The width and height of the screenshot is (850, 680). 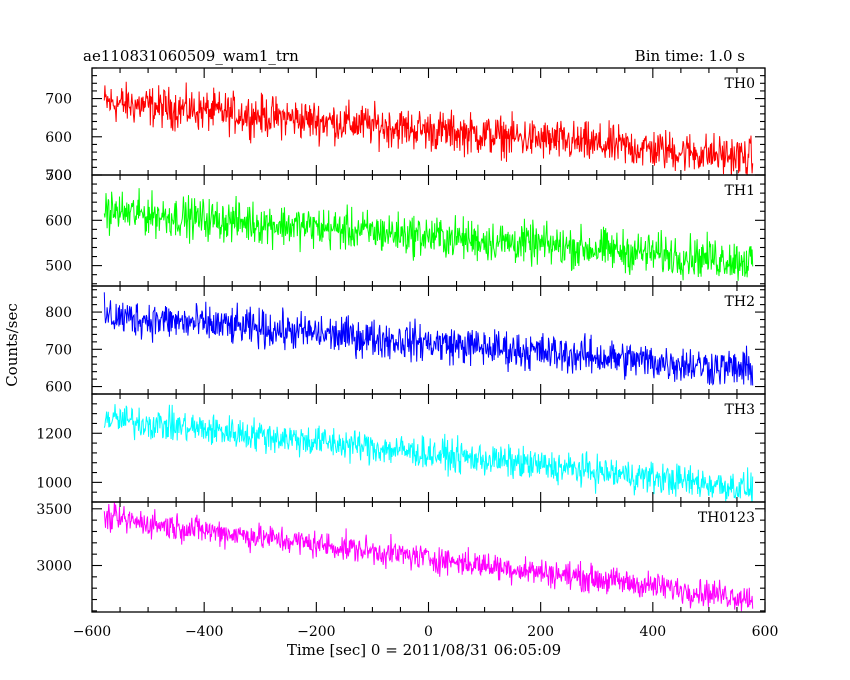 I want to click on panel-th0123: TH0123 3000 3500, so click(x=401, y=557).